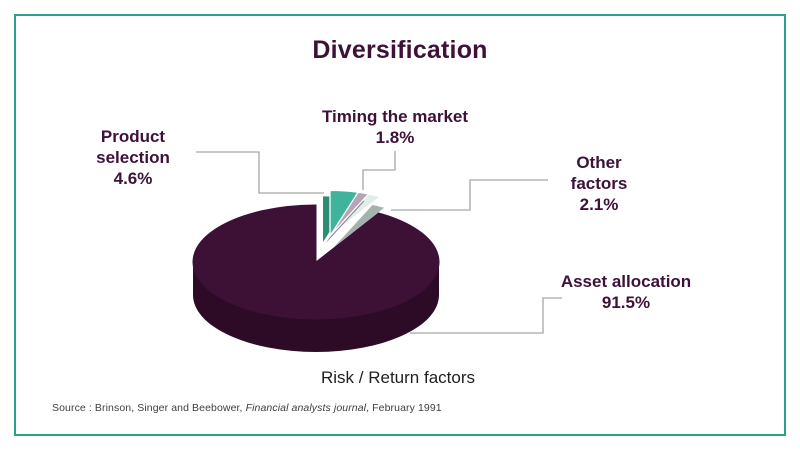 The image size is (800, 450). I want to click on slice-label: Timing the market, so click(395, 116).